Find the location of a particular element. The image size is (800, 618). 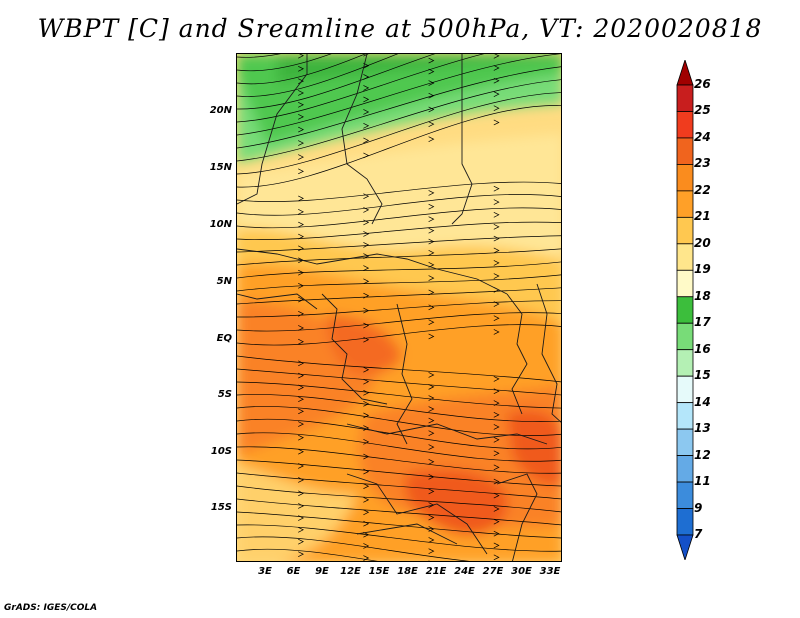

longitude-tick-label: 6E is located at coordinates (293, 571).